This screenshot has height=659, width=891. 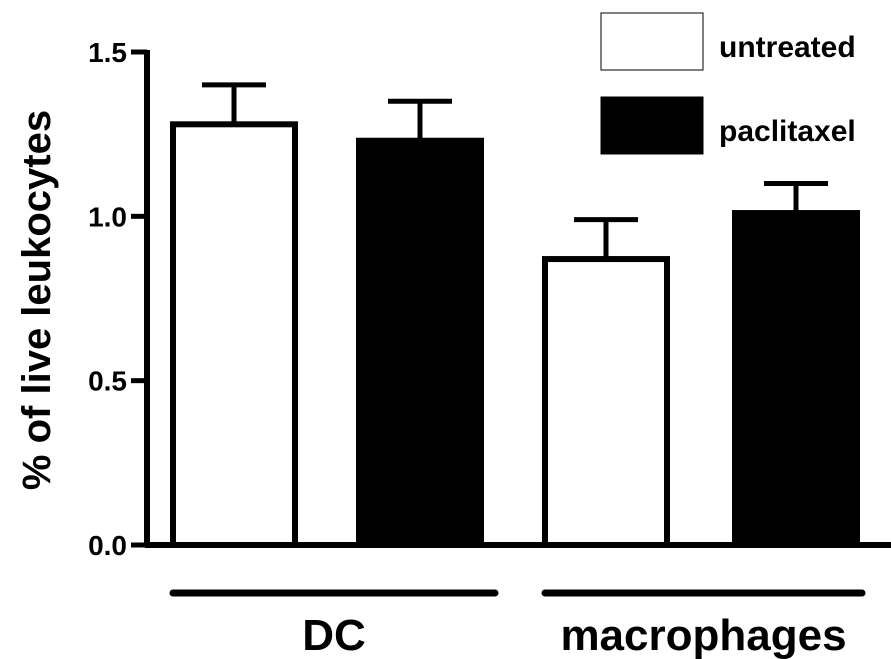 What do you see at coordinates (606, 402) in the screenshot?
I see `bar-untreated-macrophages` at bounding box center [606, 402].